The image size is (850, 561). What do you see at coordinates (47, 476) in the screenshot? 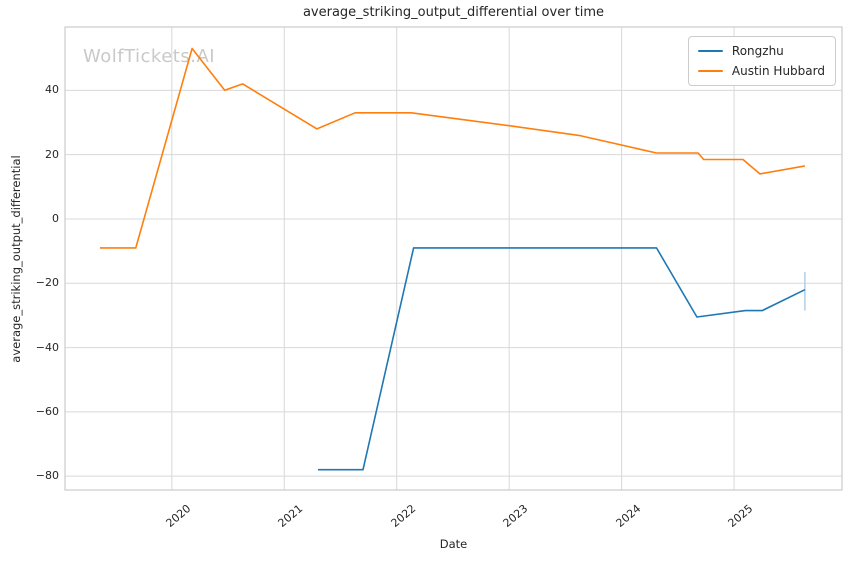
I see `y-tick-label: −80` at bounding box center [47, 476].